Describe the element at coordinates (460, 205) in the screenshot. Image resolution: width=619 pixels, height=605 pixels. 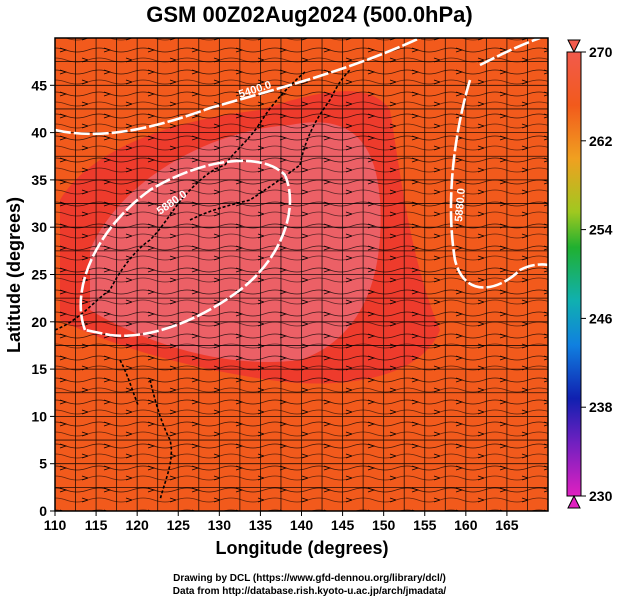
I see `contour-label-5880-east: 5880.0` at that location.